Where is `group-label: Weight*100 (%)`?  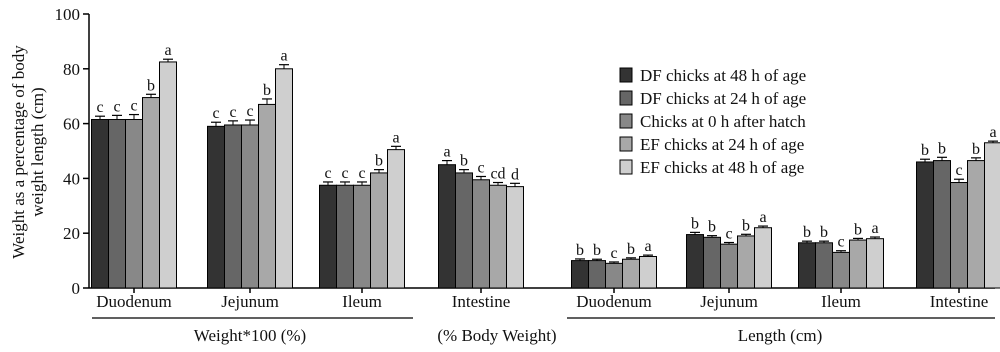
group-label: Weight*100 (%) is located at coordinates (250, 335).